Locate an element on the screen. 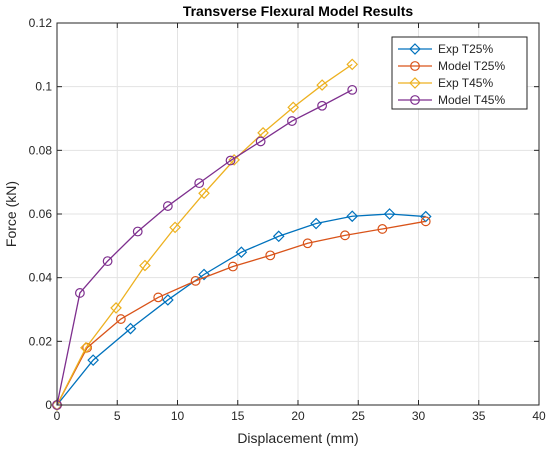 The image size is (550, 450). x-axis-label: Displacement (mm) is located at coordinates (297, 438).